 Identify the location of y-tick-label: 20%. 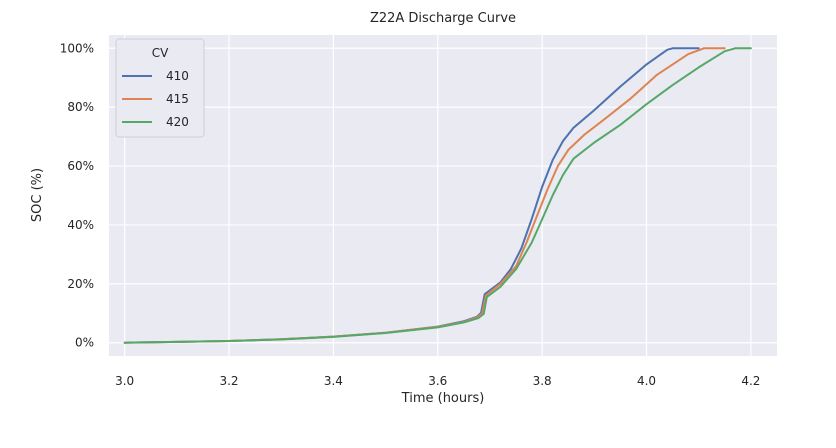
(80, 284).